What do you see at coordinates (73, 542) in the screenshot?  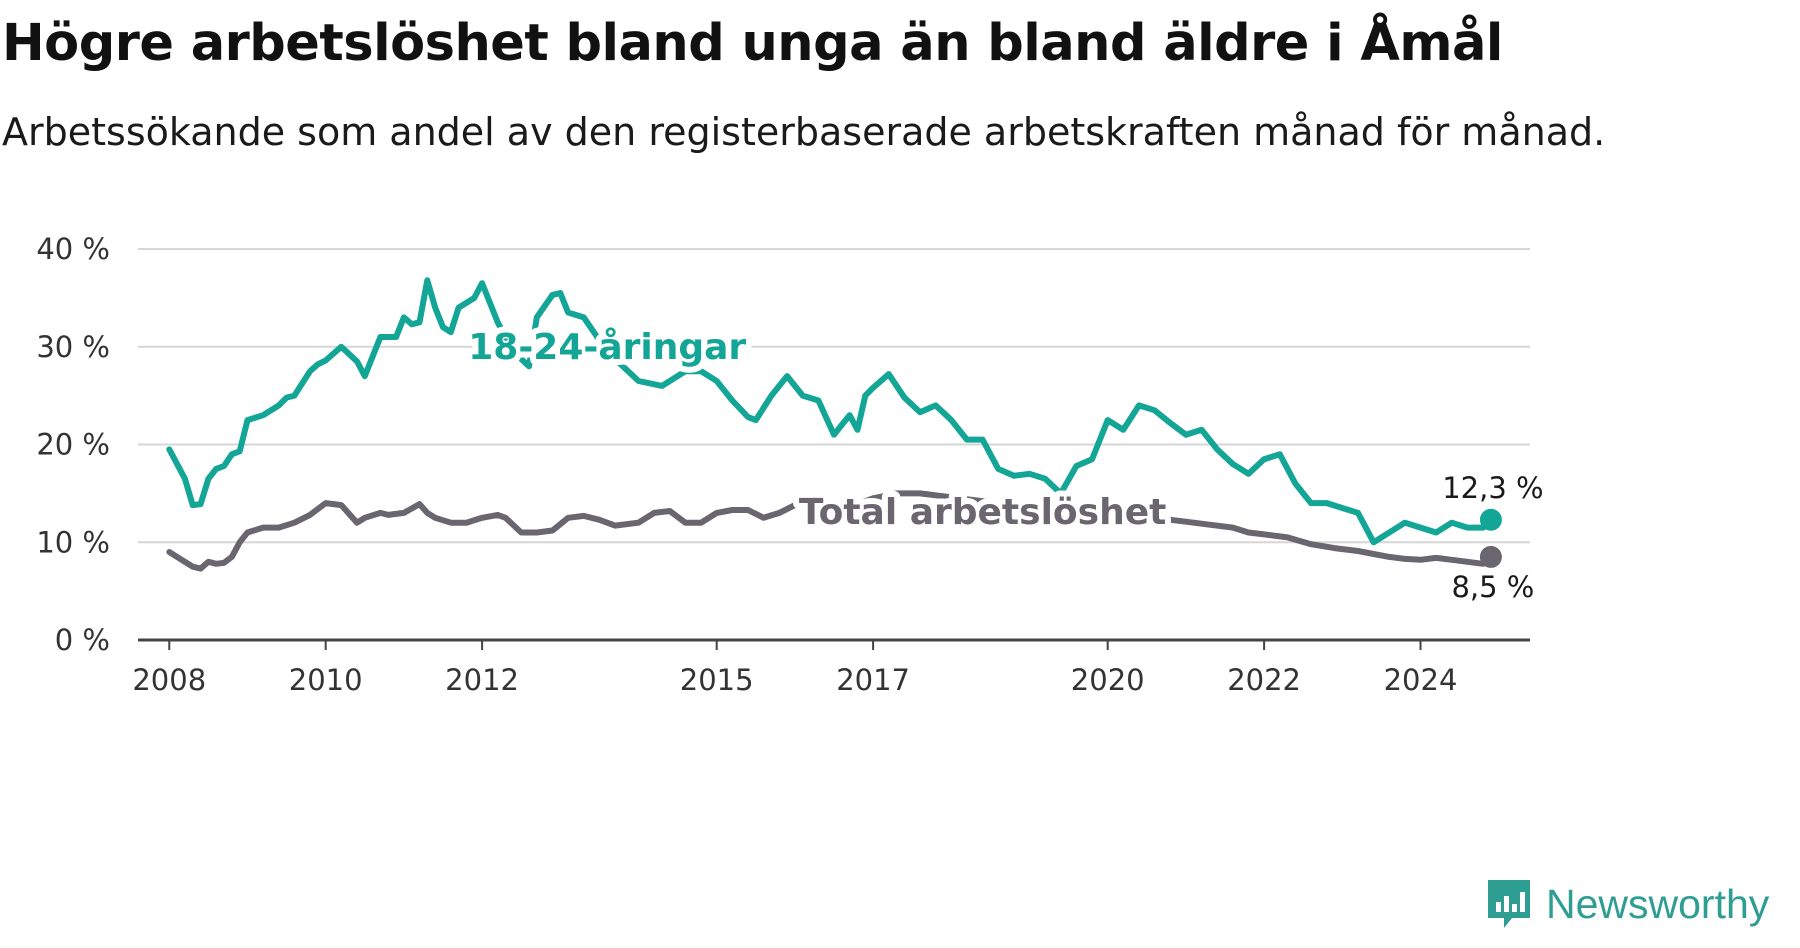 I see `y-tick-label: 10 %` at bounding box center [73, 542].